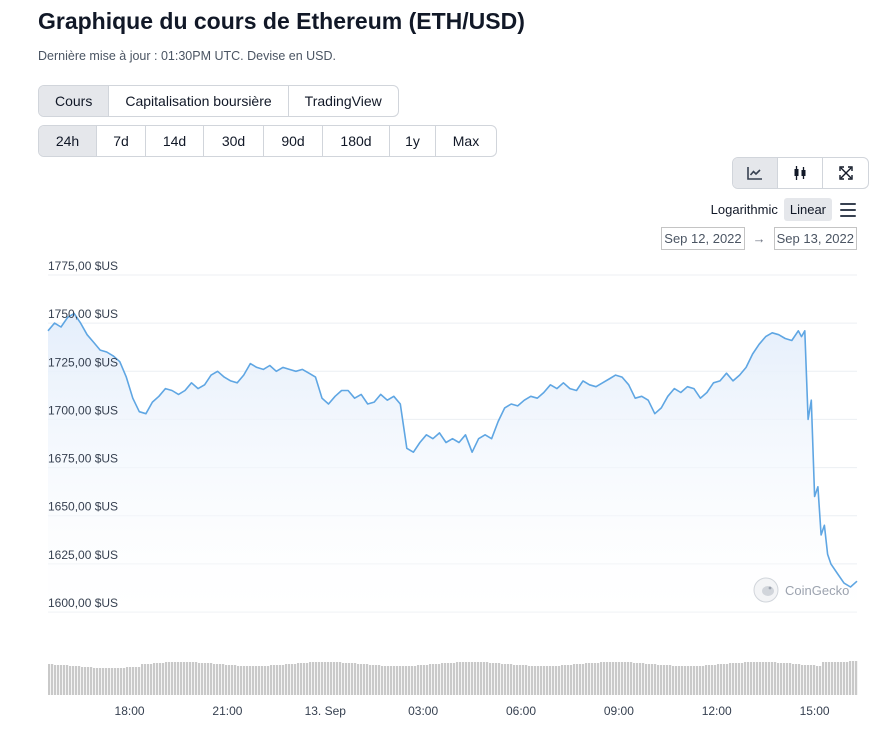  Describe the element at coordinates (759, 238) in the screenshot. I see `arrow-right-icon: →` at that location.